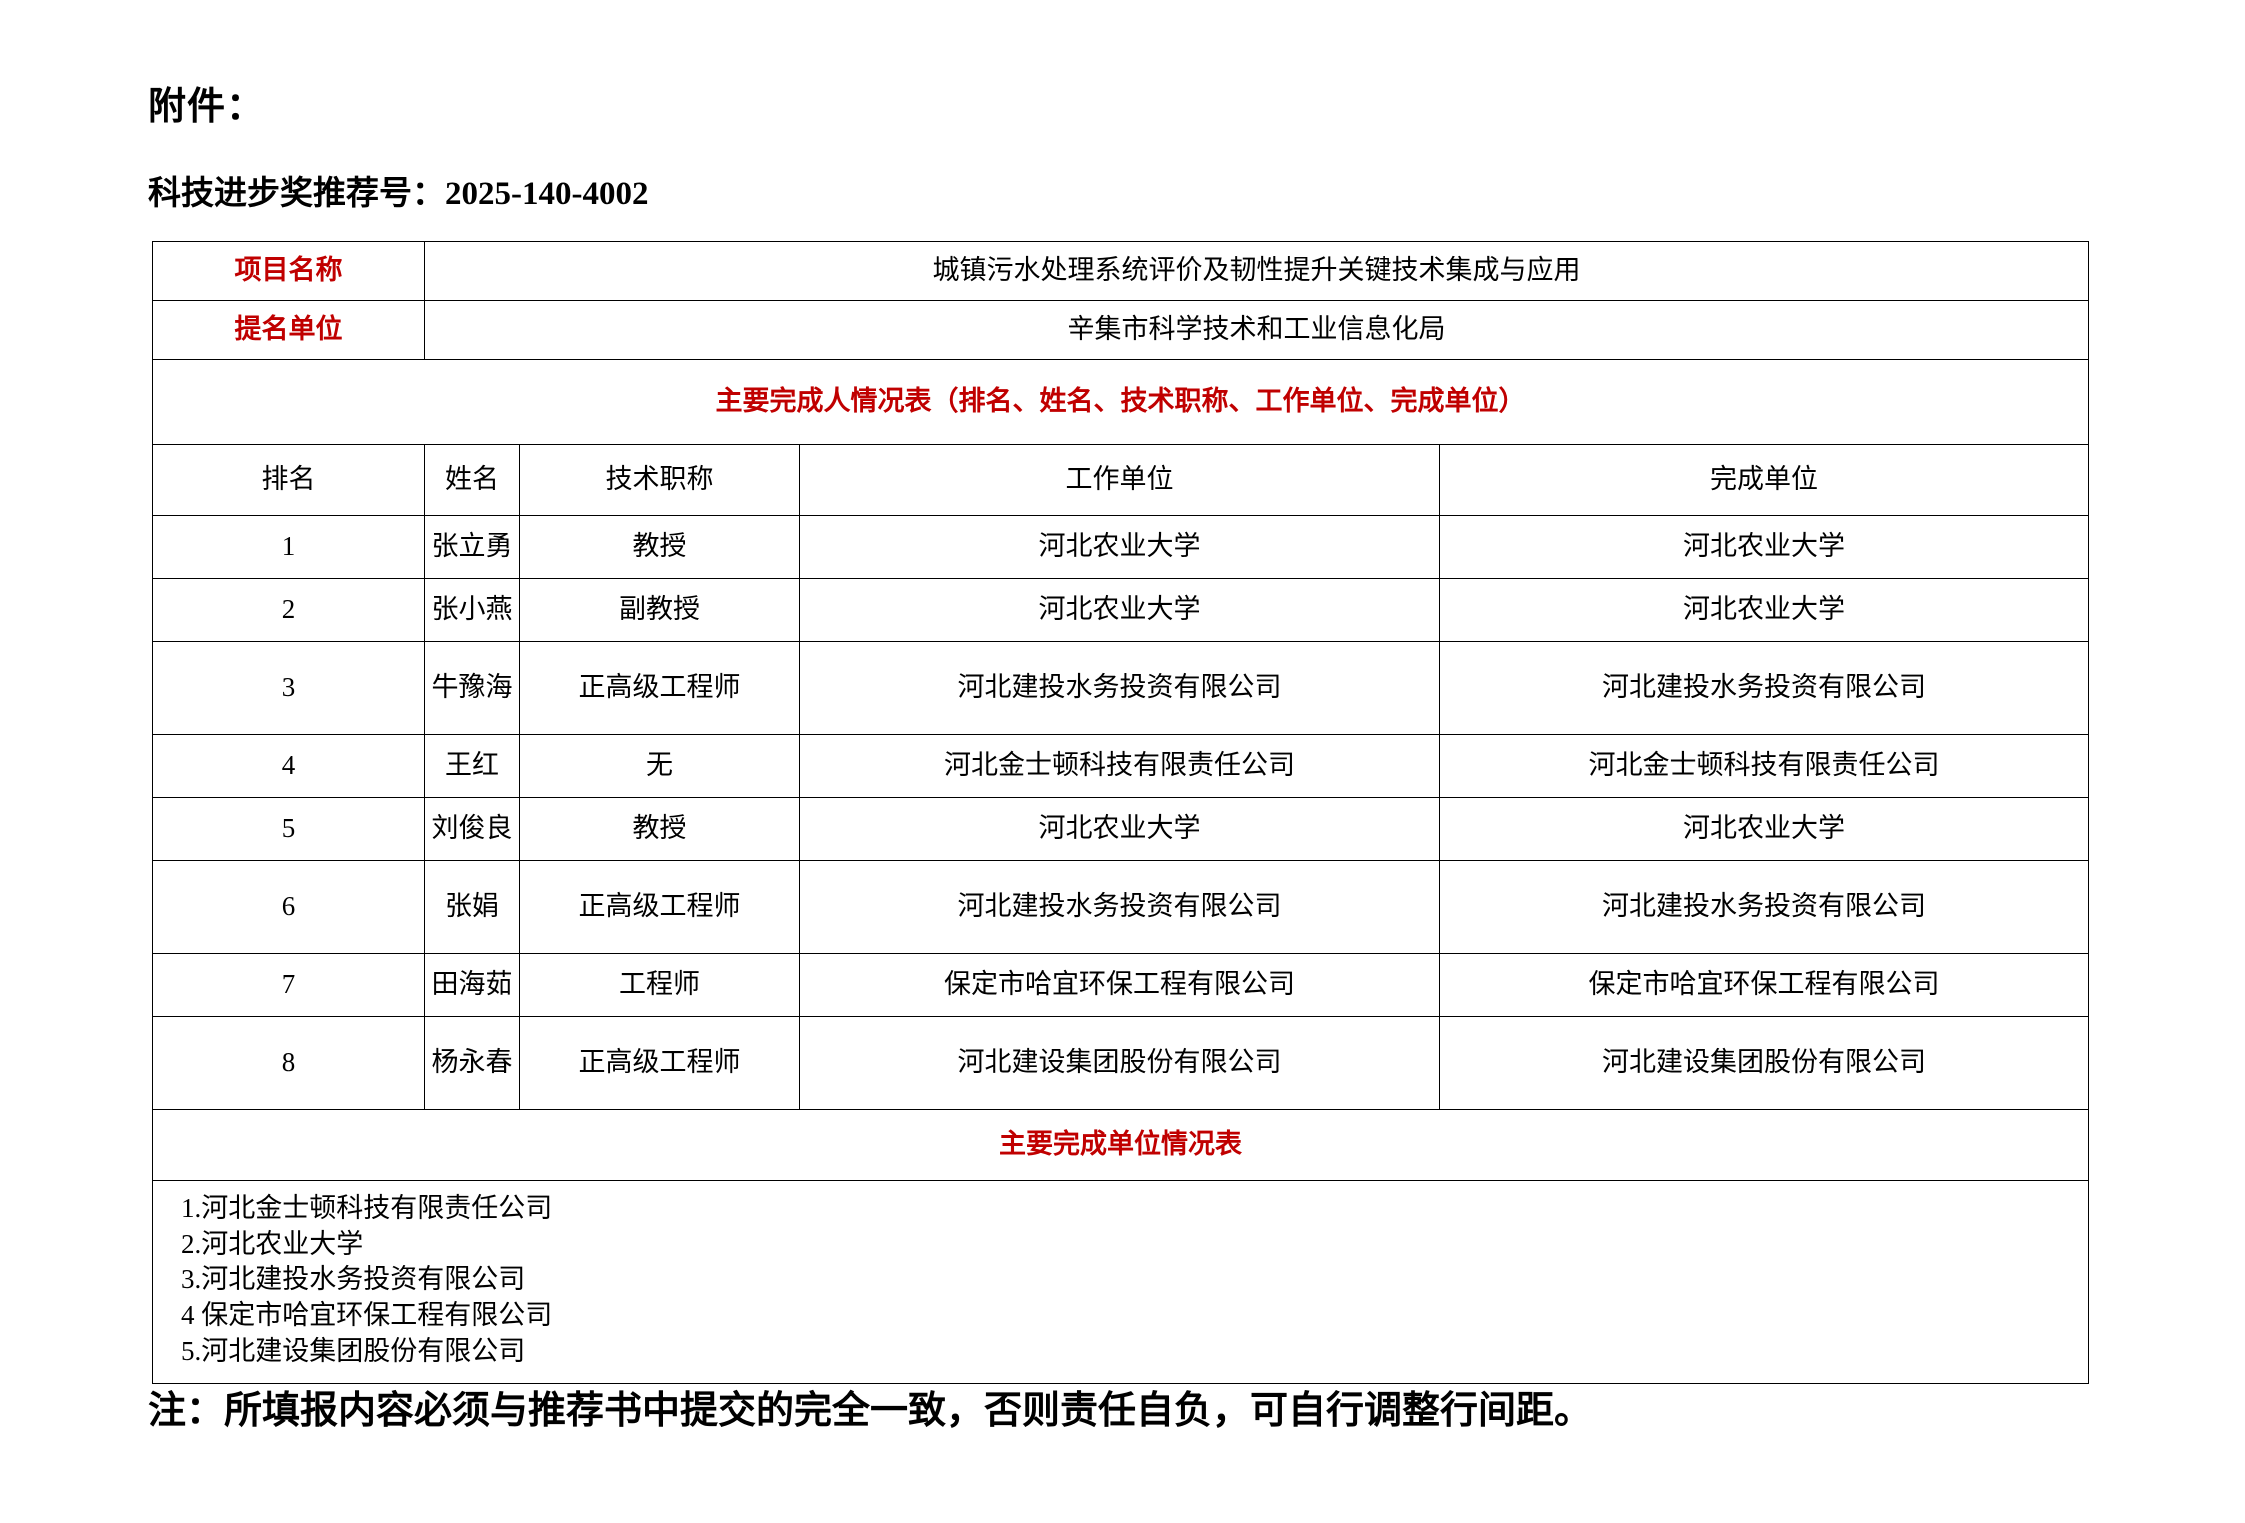 Image resolution: width=2245 pixels, height=1523 pixels. I want to click on column-header-work-unit: 工作单位, so click(1119, 480).